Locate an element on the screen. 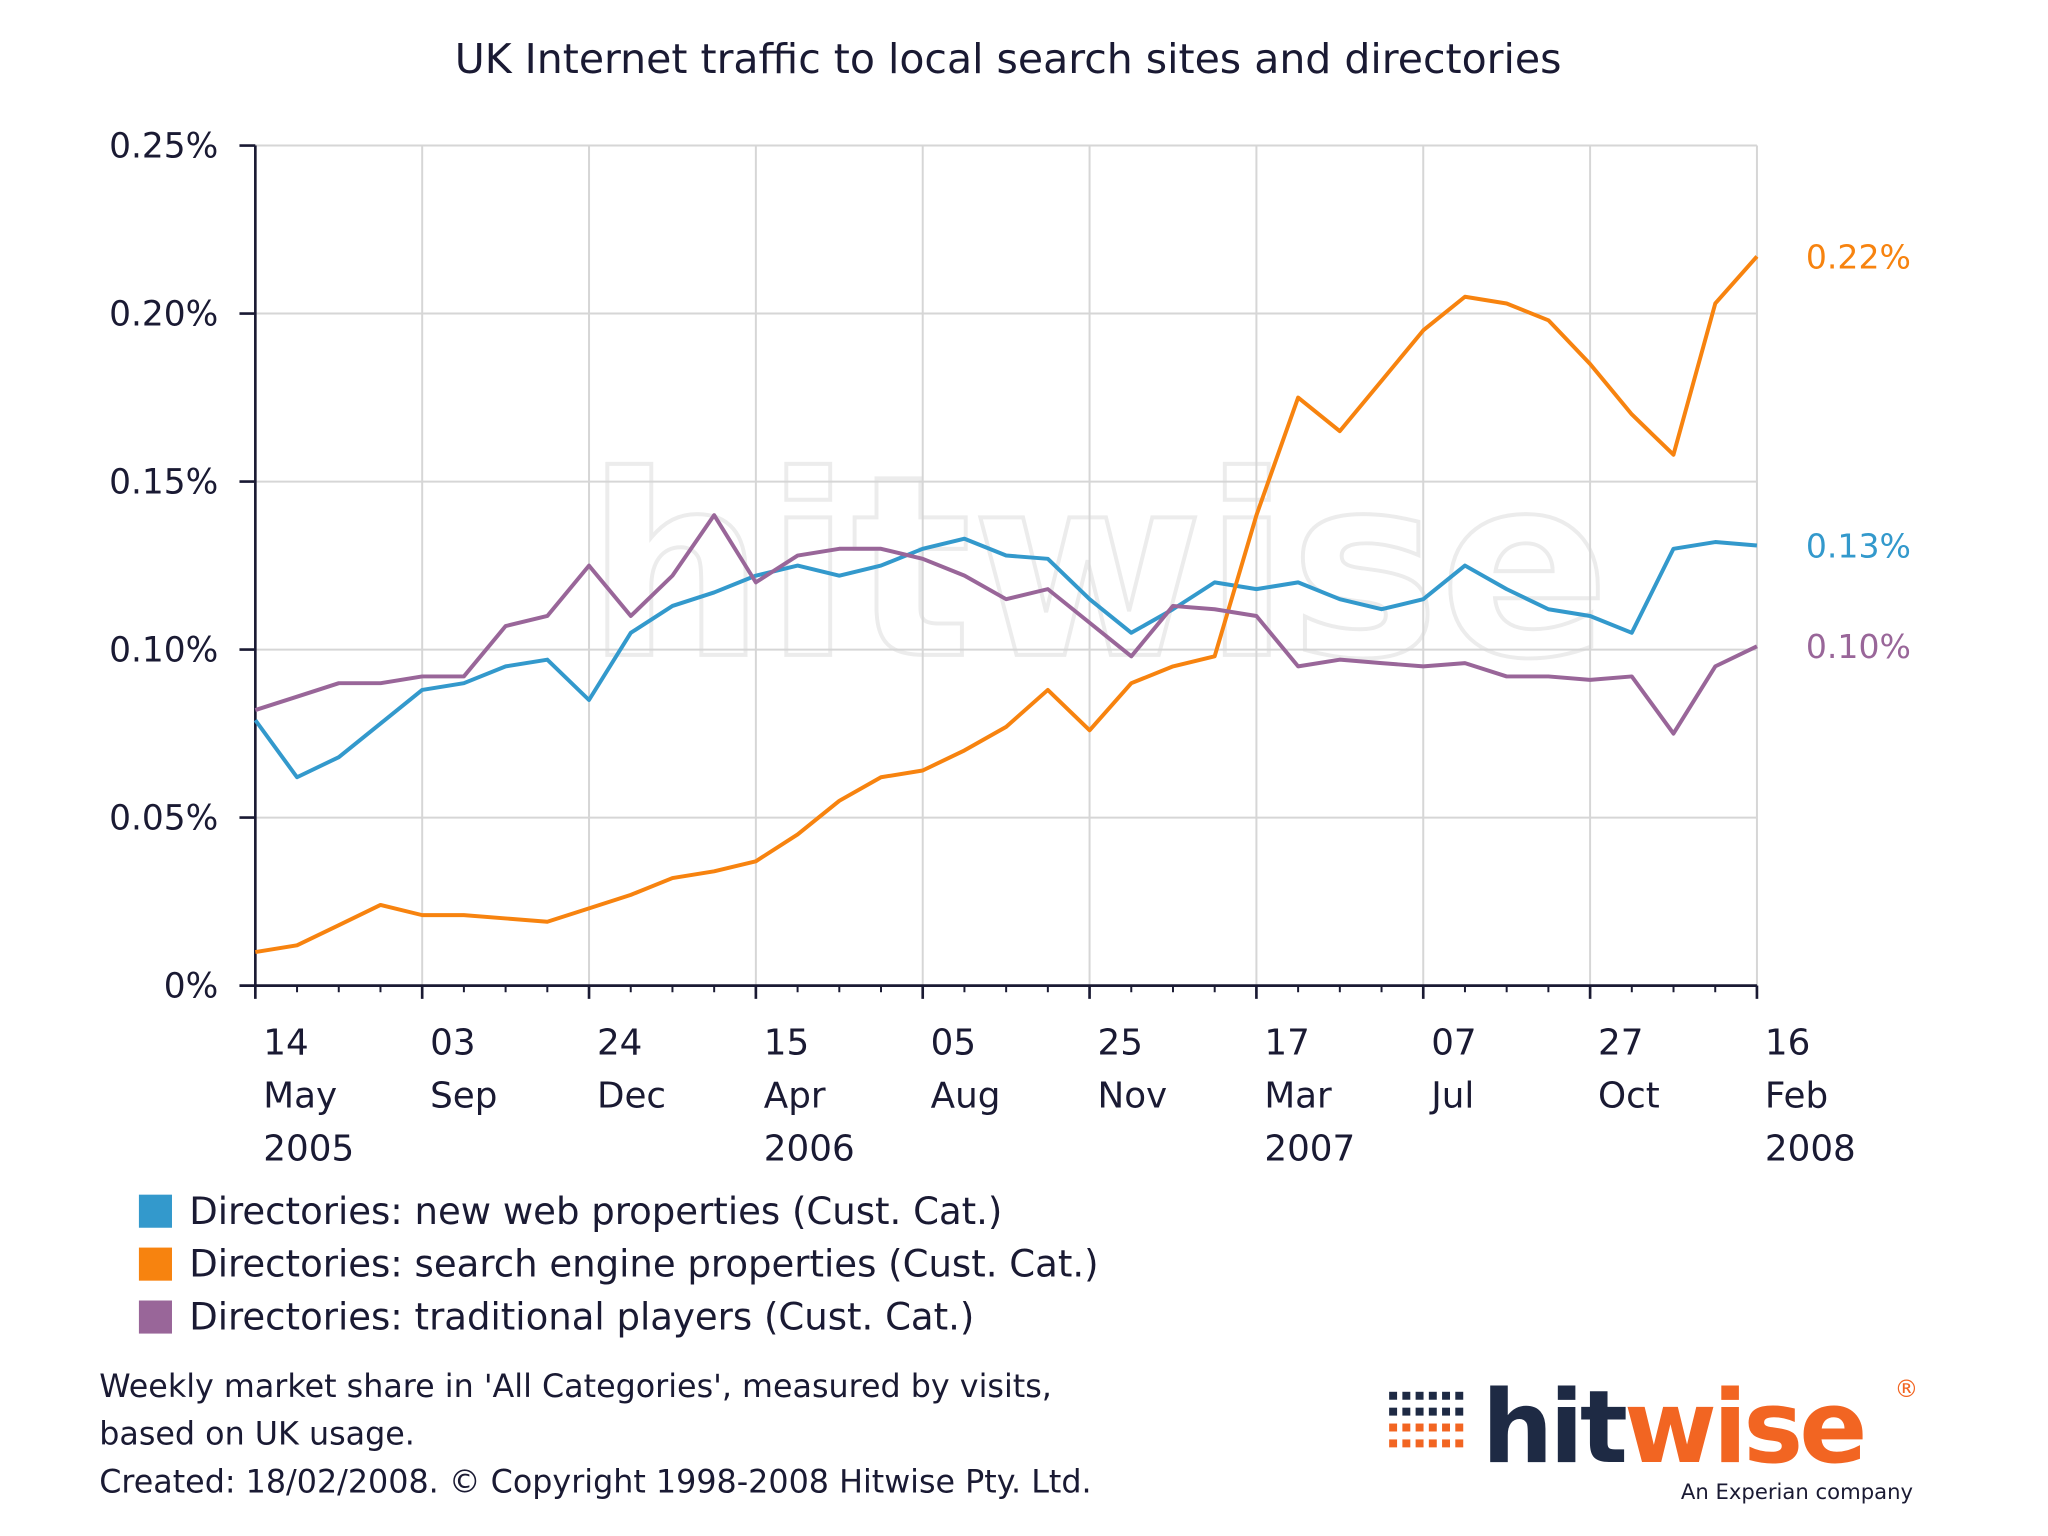  logo: hitwise is located at coordinates (1673, 1427).